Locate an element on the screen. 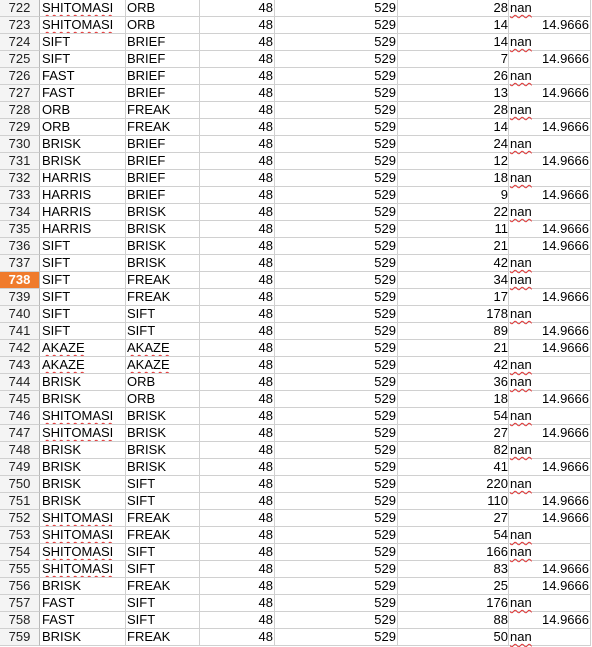  row-header: 736 is located at coordinates (20, 246).